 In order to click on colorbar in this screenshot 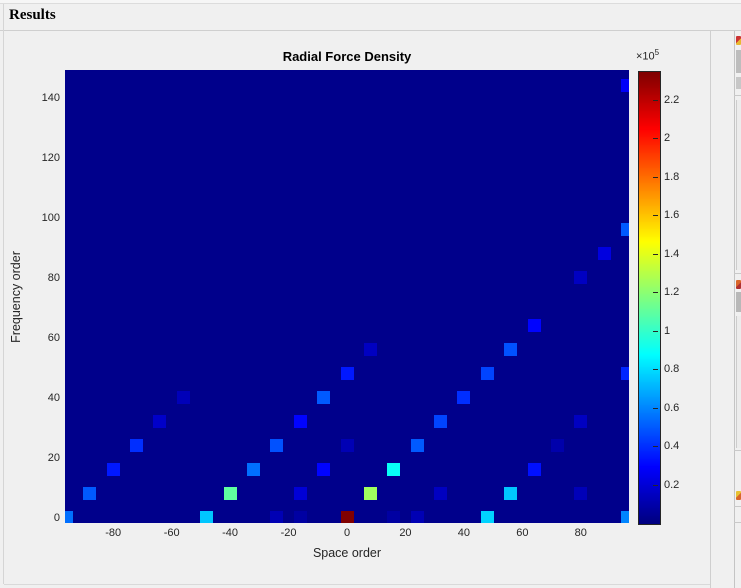, I will do `click(649, 298)`.